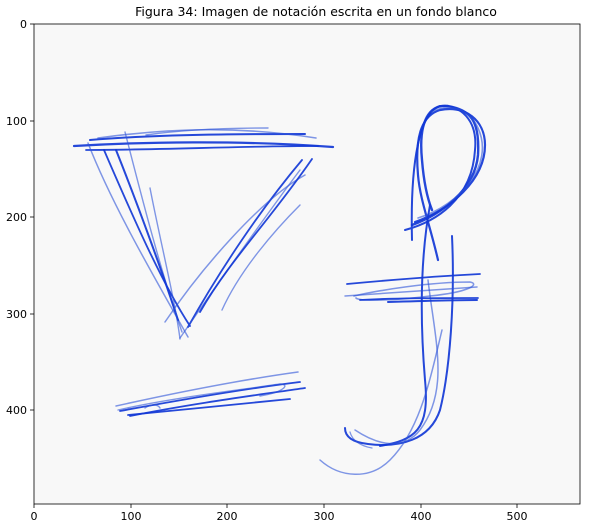  I want to click on y-tick-label: 0, so click(23, 24).